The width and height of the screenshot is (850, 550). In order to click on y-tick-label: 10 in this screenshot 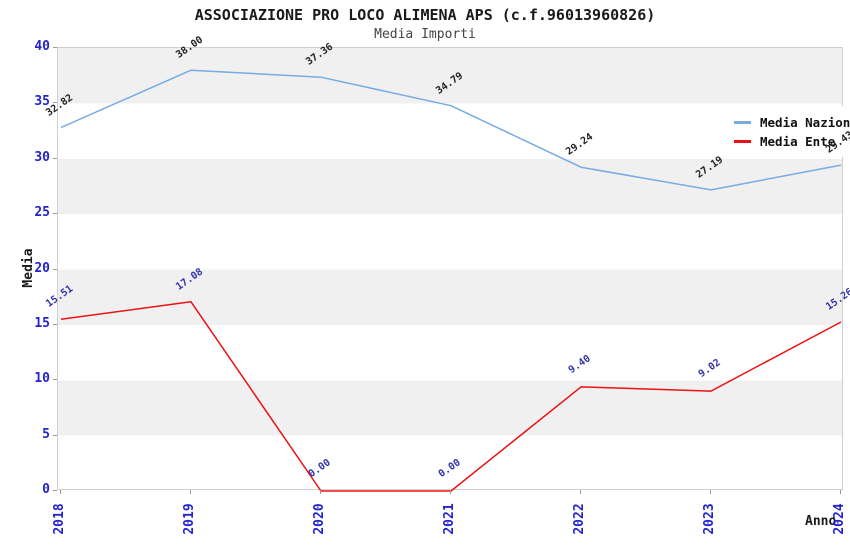, I will do `click(42, 379)`.